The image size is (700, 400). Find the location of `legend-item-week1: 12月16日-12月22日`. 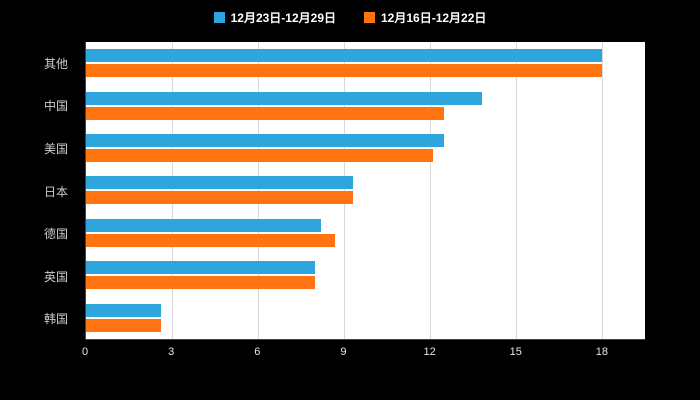

legend-item-week1: 12月16日-12月22日 is located at coordinates (425, 17).